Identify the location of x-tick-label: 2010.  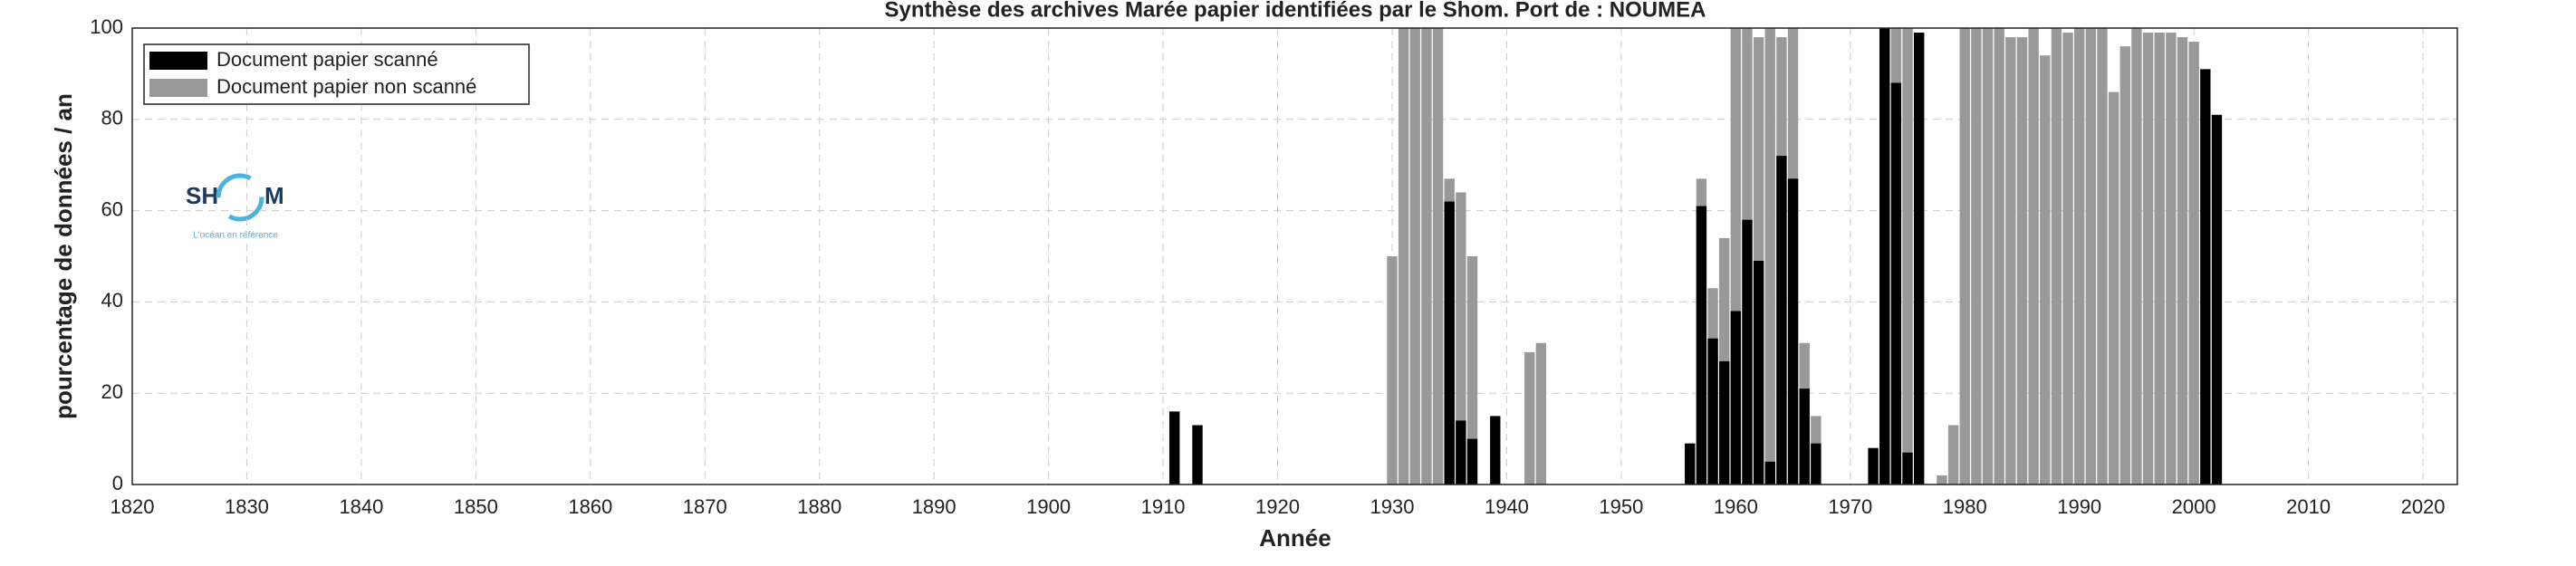
(2308, 506).